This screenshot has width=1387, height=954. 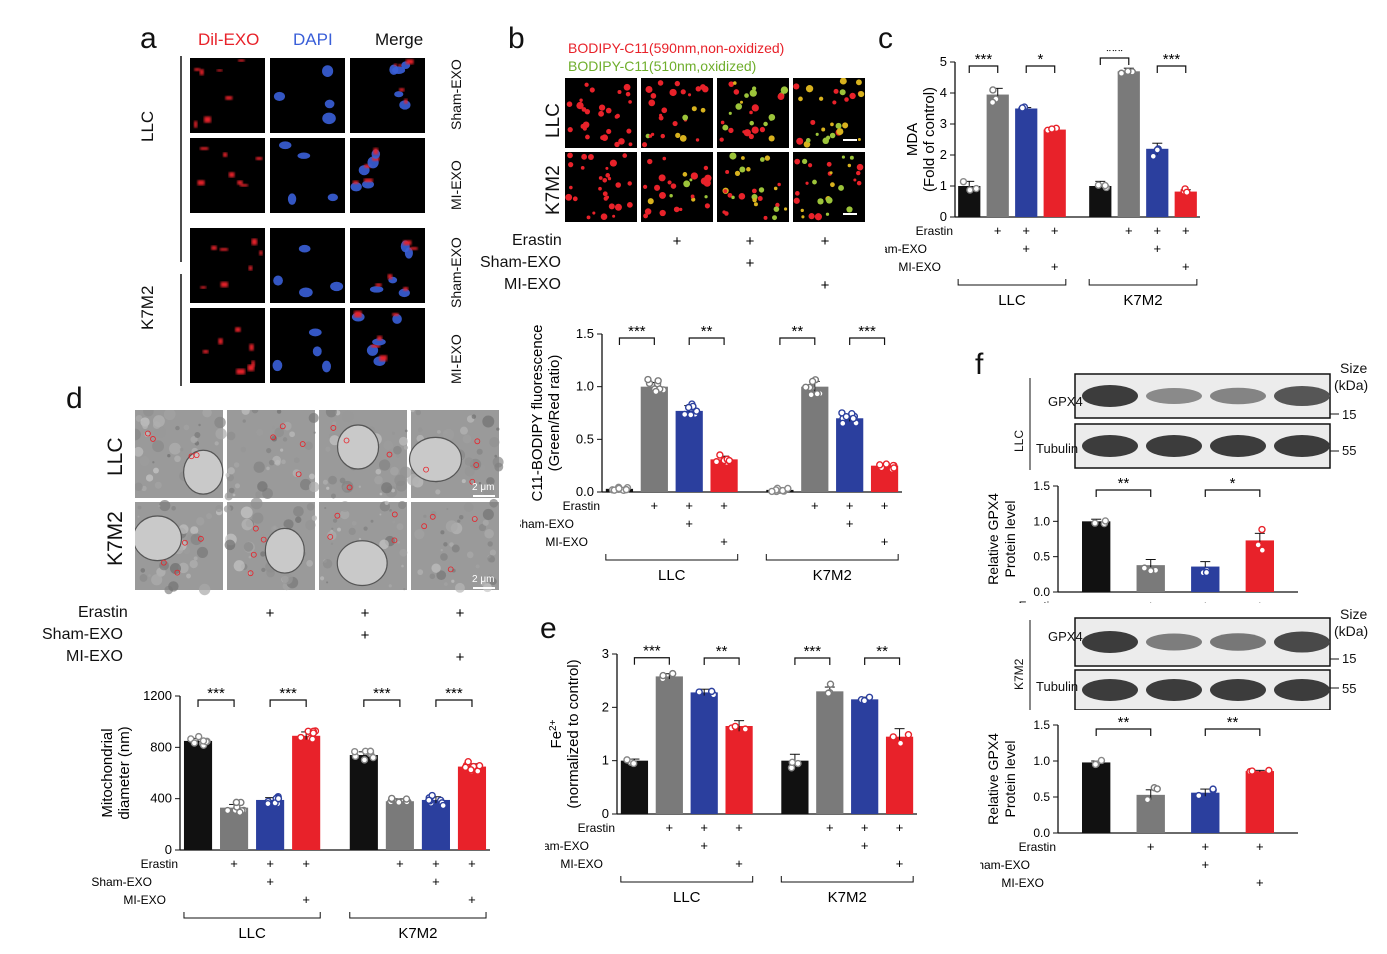 What do you see at coordinates (229, 39) in the screenshot?
I see `panel-a-header-dil: Dil-EXO` at bounding box center [229, 39].